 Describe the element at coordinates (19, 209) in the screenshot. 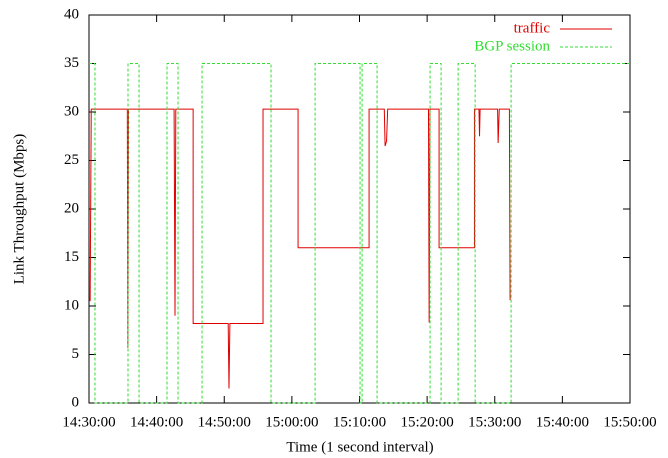

I see `y-axis-label: Link Throughput (Mbps)` at that location.